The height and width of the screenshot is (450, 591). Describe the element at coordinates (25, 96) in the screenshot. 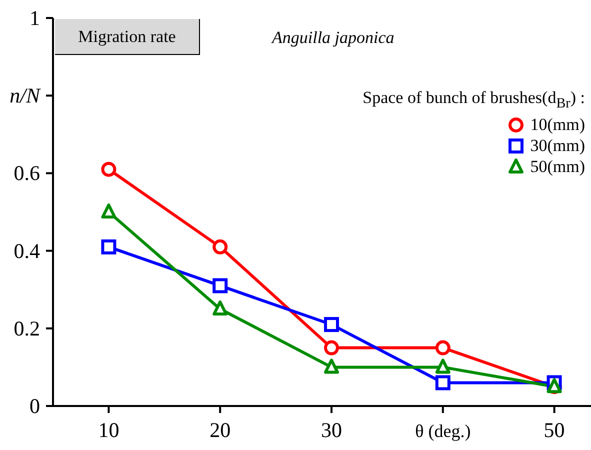

I see `y-tick-label: n/N` at that location.